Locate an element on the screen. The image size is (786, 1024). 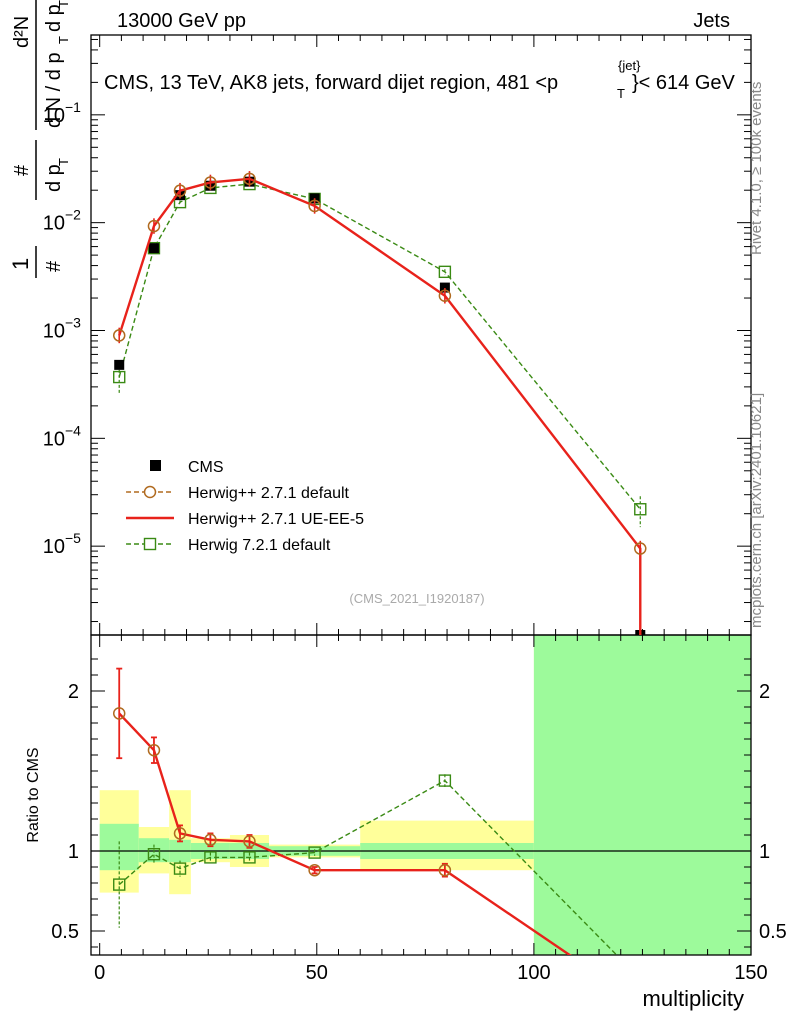
right-label-mcplots: mcplots.cern.ch [arXiv:2401.10621] is located at coordinates (756, 510).